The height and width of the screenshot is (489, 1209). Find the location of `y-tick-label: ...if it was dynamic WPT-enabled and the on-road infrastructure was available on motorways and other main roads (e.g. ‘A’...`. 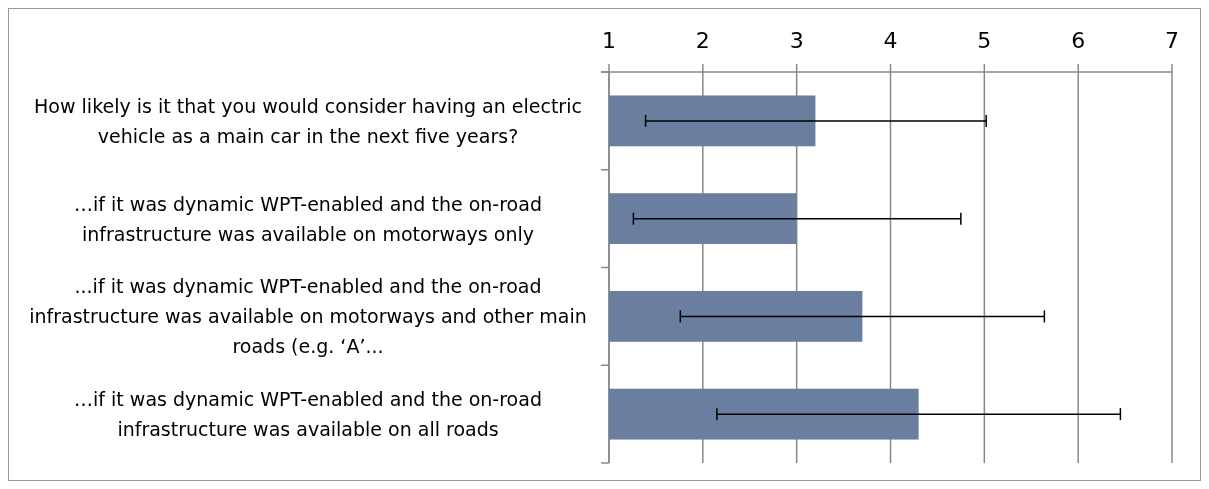

y-tick-label: ...if it was dynamic WPT-enabled and the on-road infrastructure was available on motorways and other main roads (e.g. ‘A’... is located at coordinates (308, 316).